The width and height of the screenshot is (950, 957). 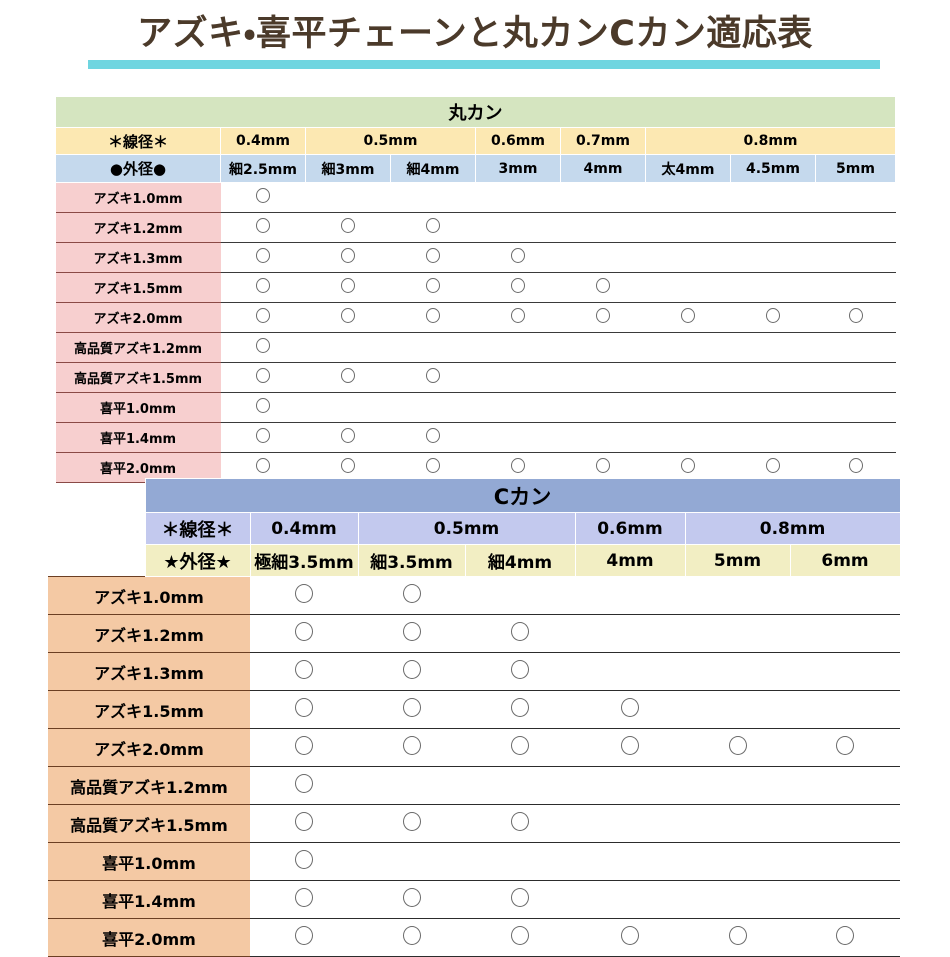 I want to click on marukan-cell-r6-c2, so click(x=433, y=377).